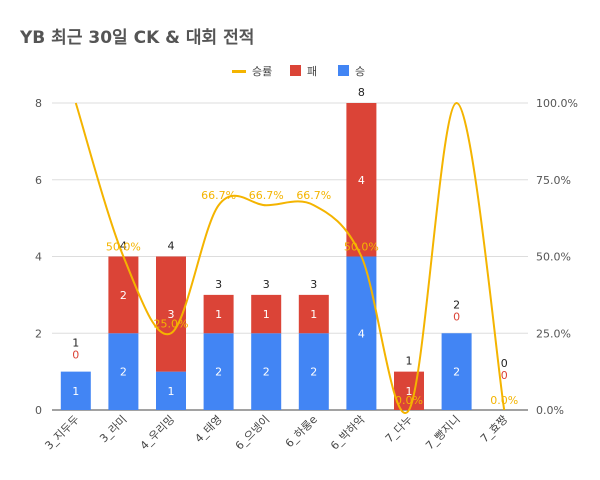 This screenshot has width=600, height=480. Describe the element at coordinates (553, 333) in the screenshot. I see `y2-tick-label: 25.0%` at that location.